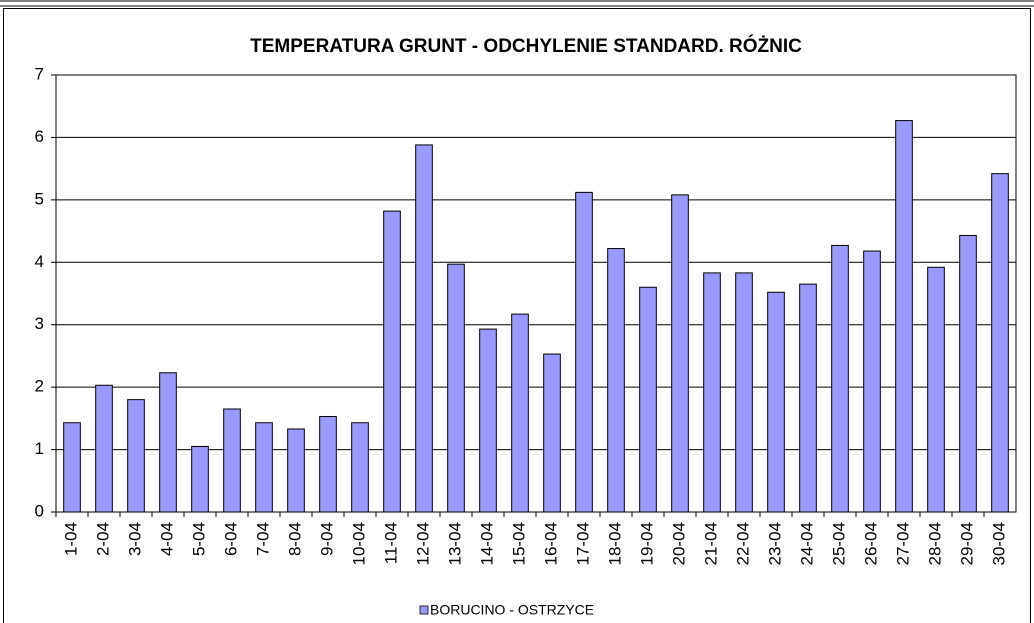  I want to click on y-tick-label: 2, so click(39, 386).